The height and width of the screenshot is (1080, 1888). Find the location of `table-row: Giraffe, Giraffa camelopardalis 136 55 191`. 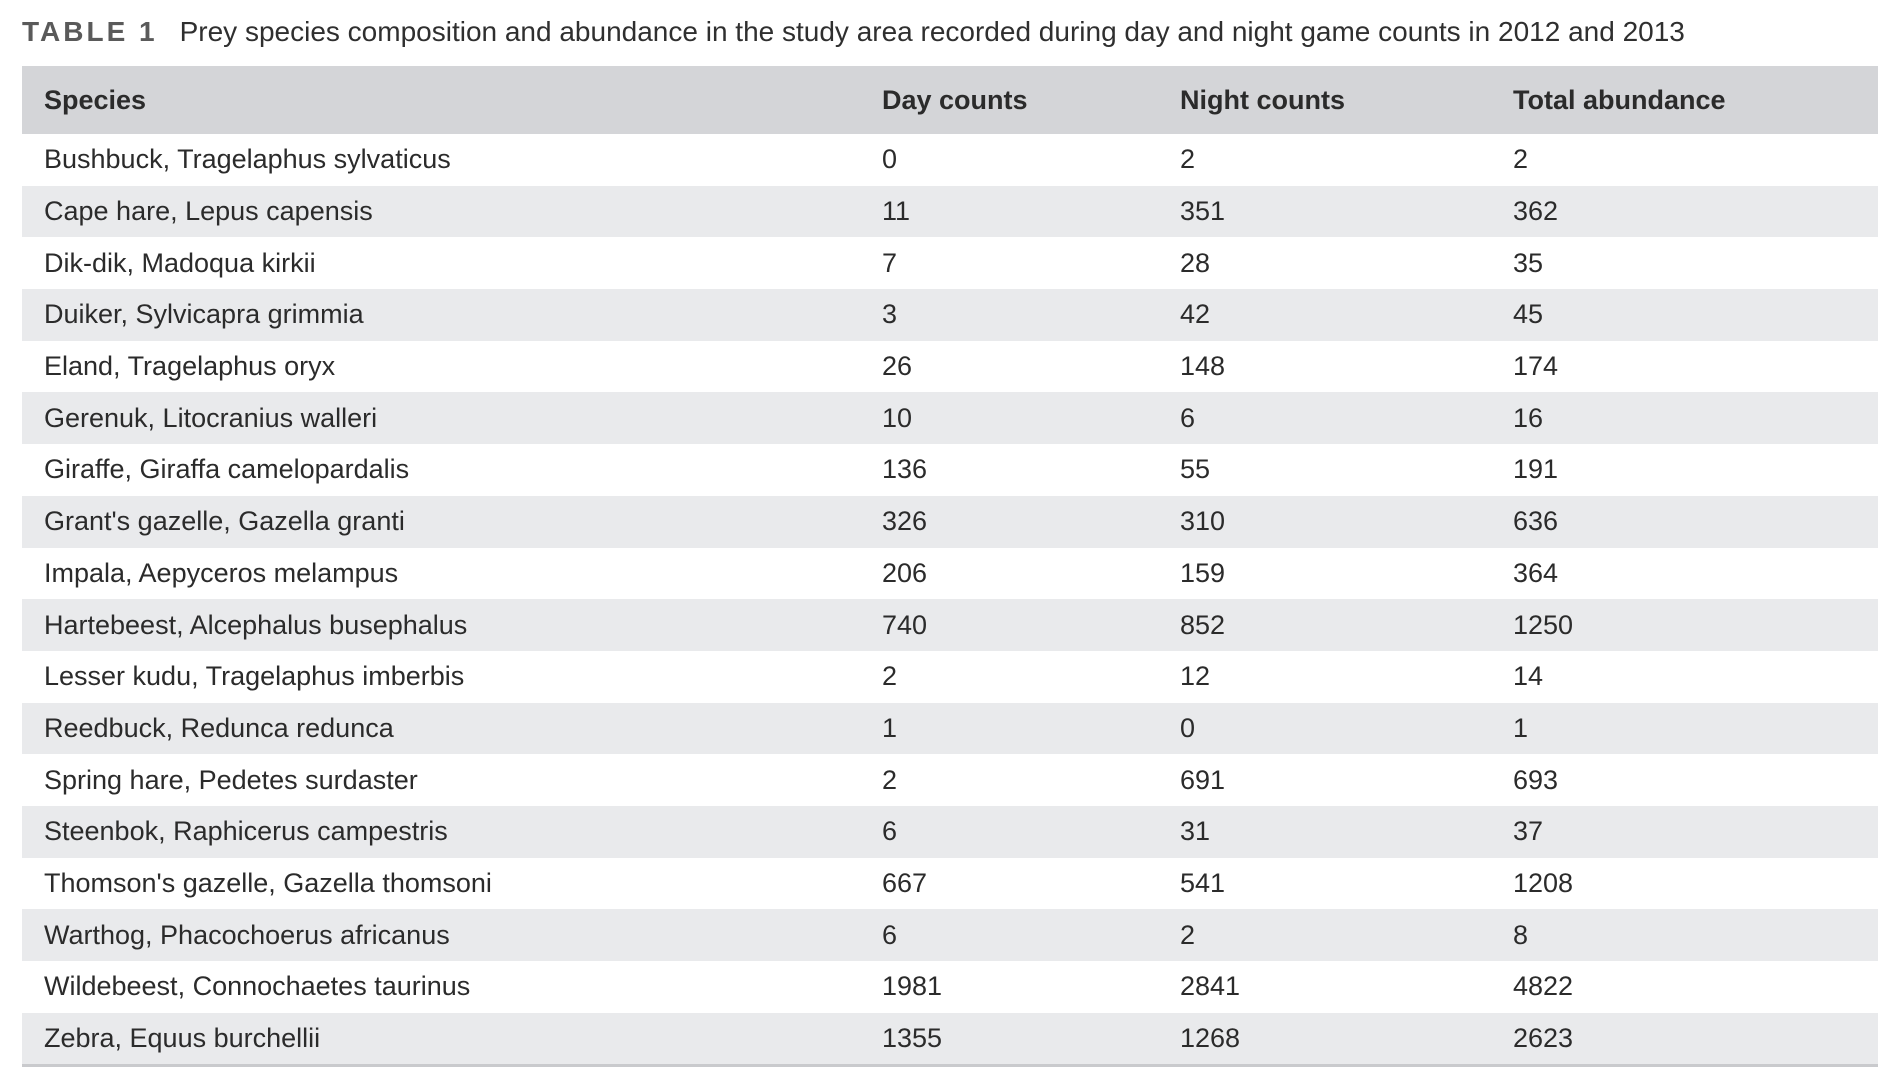

table-row: Giraffe, Giraffa camelopardalis 136 55 191 is located at coordinates (950, 470).